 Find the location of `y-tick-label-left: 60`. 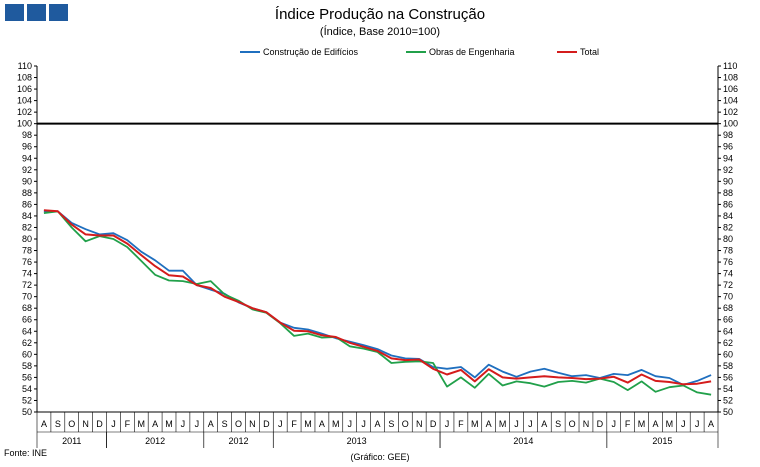

y-tick-label-left: 60 is located at coordinates (27, 354).